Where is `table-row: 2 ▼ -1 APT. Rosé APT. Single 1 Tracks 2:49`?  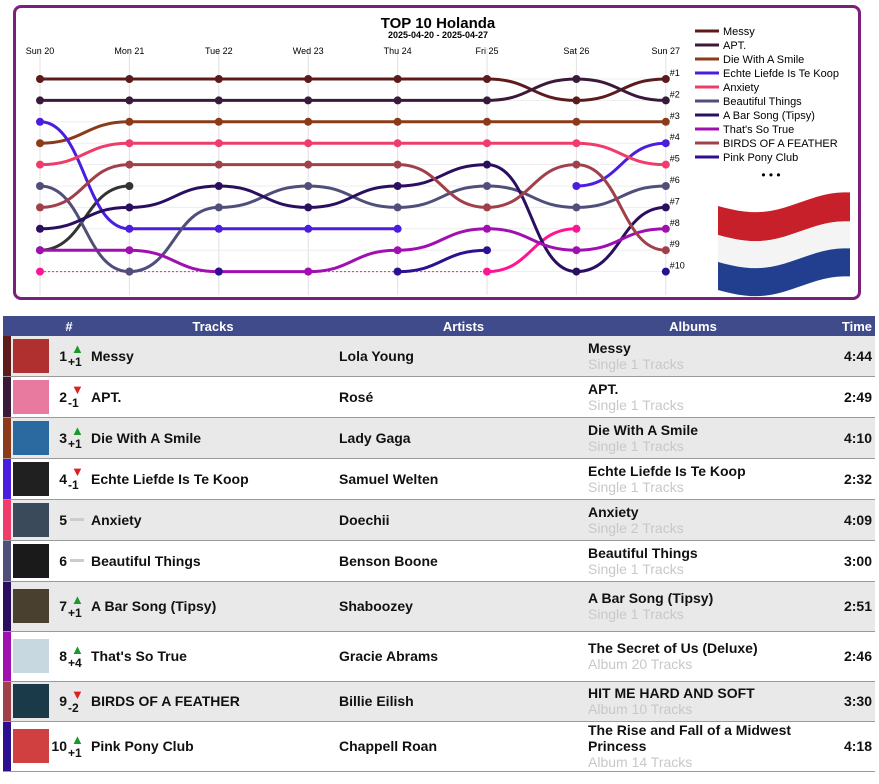 table-row: 2 ▼ -1 APT. Rosé APT. Single 1 Tracks 2:49 is located at coordinates (439, 397).